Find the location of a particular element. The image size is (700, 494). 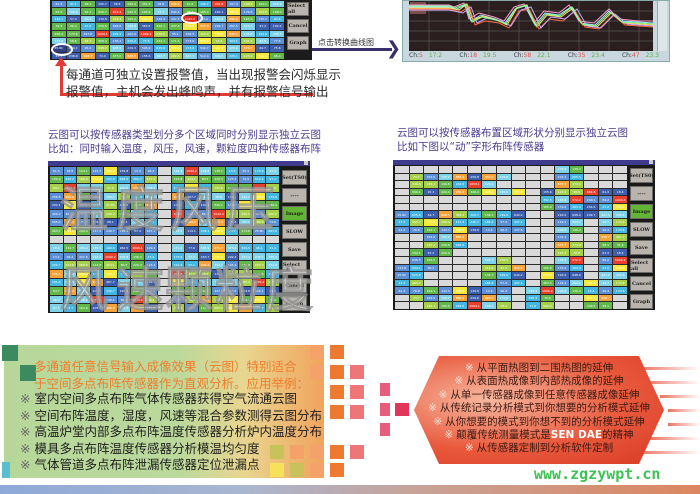

heatmap-cell: 1099.2 is located at coordinates (191, 171).